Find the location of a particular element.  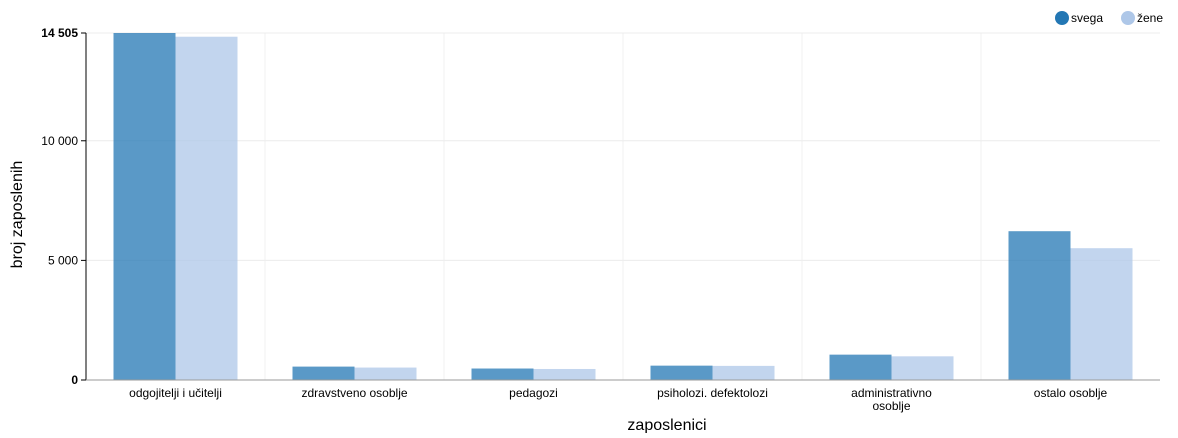

x-tick-label: zdravstveno osoblje is located at coordinates (354, 393).